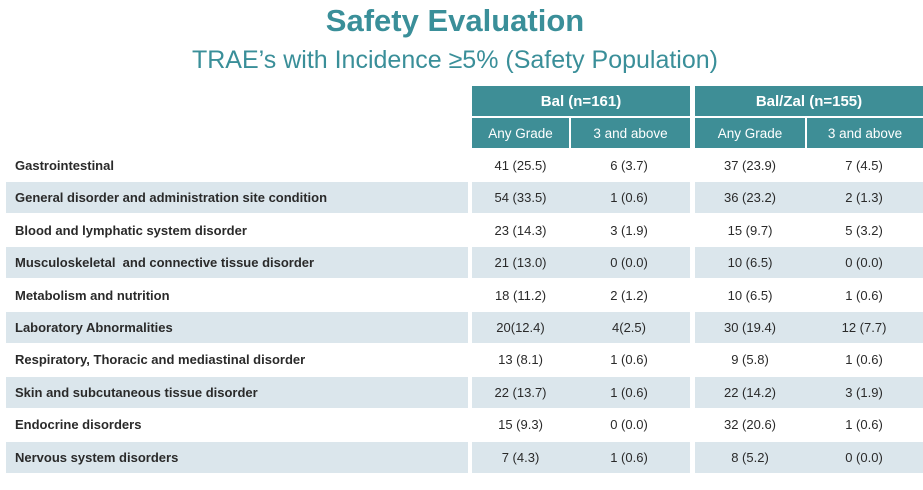 Image resolution: width=923 pixels, height=490 pixels. I want to click on table-cell: 36 (23.2), so click(750, 198).